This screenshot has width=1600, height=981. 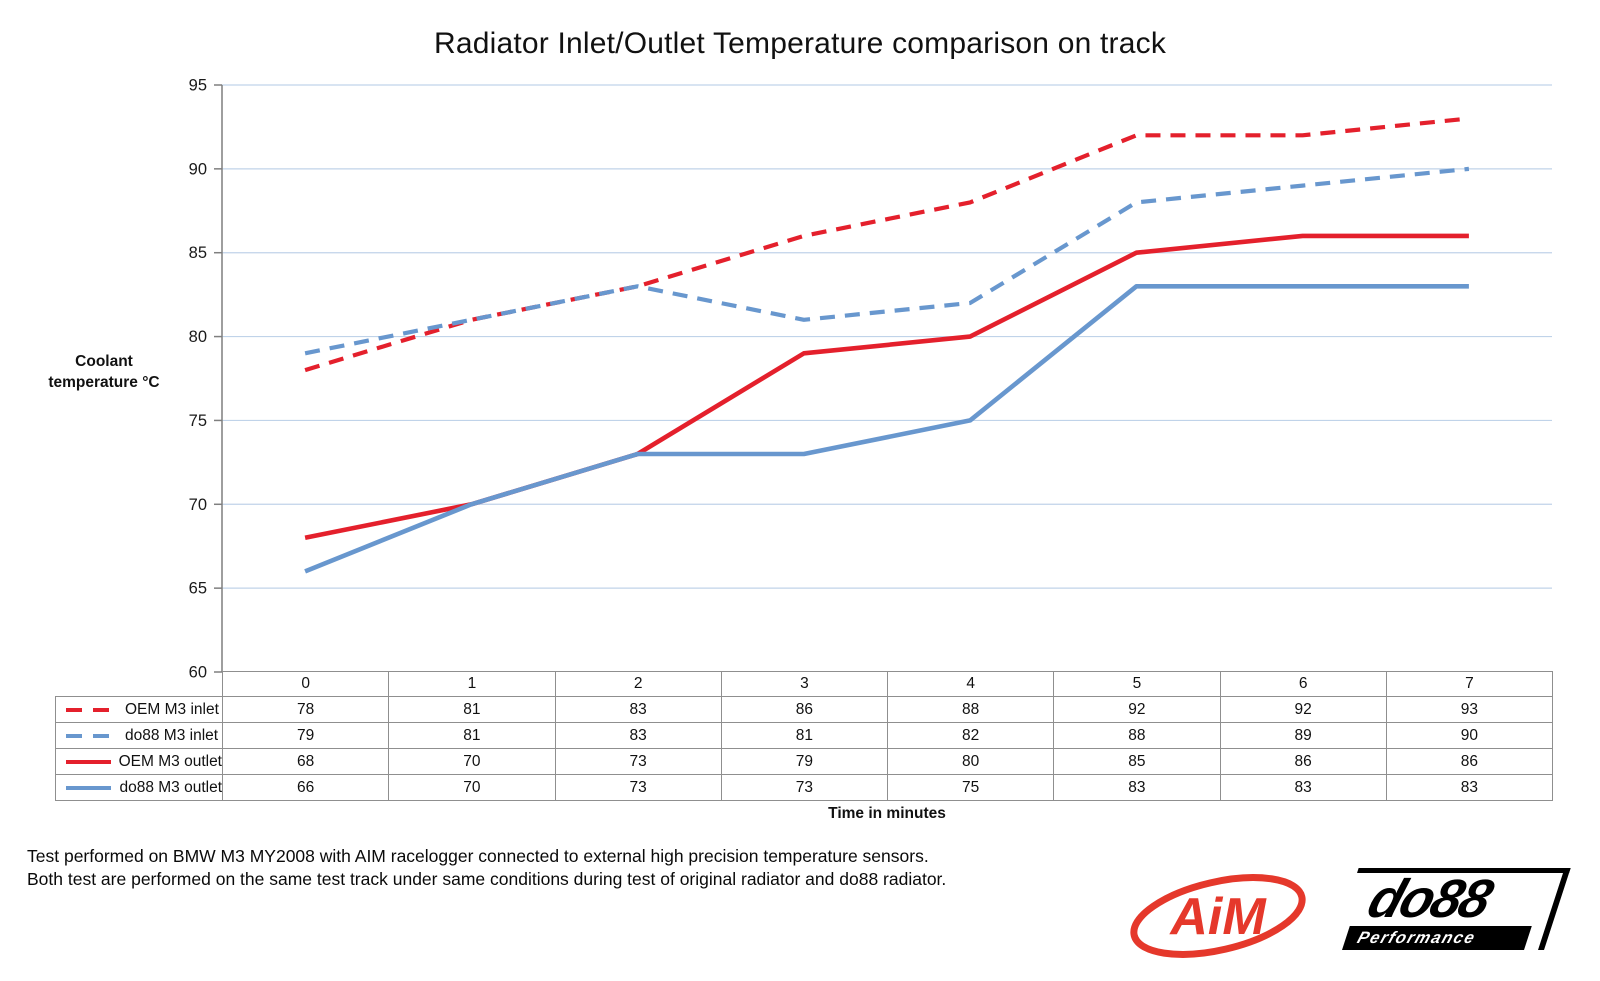 I want to click on table-value-cell: 68, so click(x=305, y=761).